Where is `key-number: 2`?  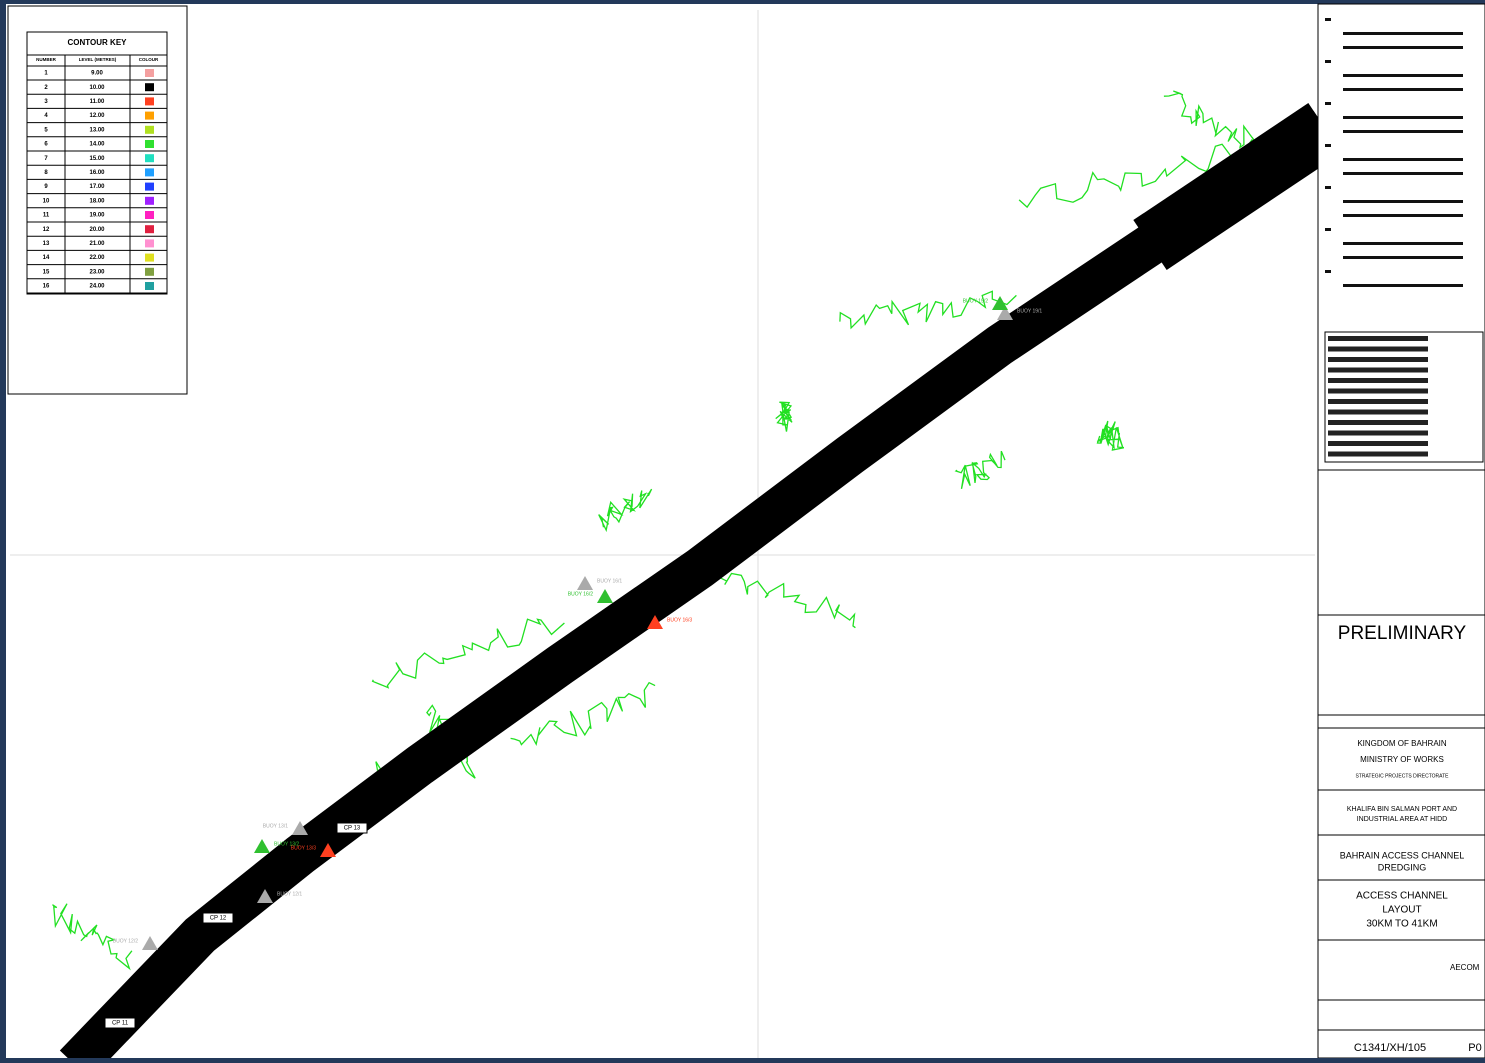
key-number: 2 is located at coordinates (46, 88).